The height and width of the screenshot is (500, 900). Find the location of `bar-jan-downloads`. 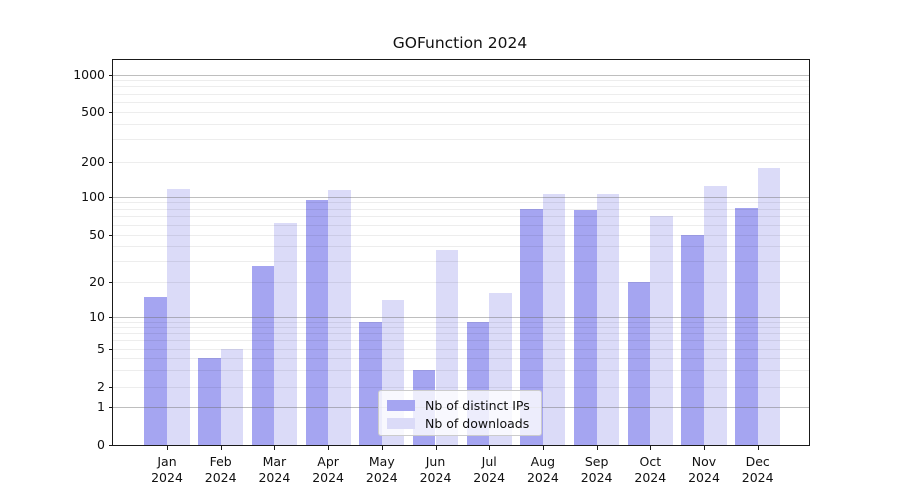

bar-jan-downloads is located at coordinates (178, 317).